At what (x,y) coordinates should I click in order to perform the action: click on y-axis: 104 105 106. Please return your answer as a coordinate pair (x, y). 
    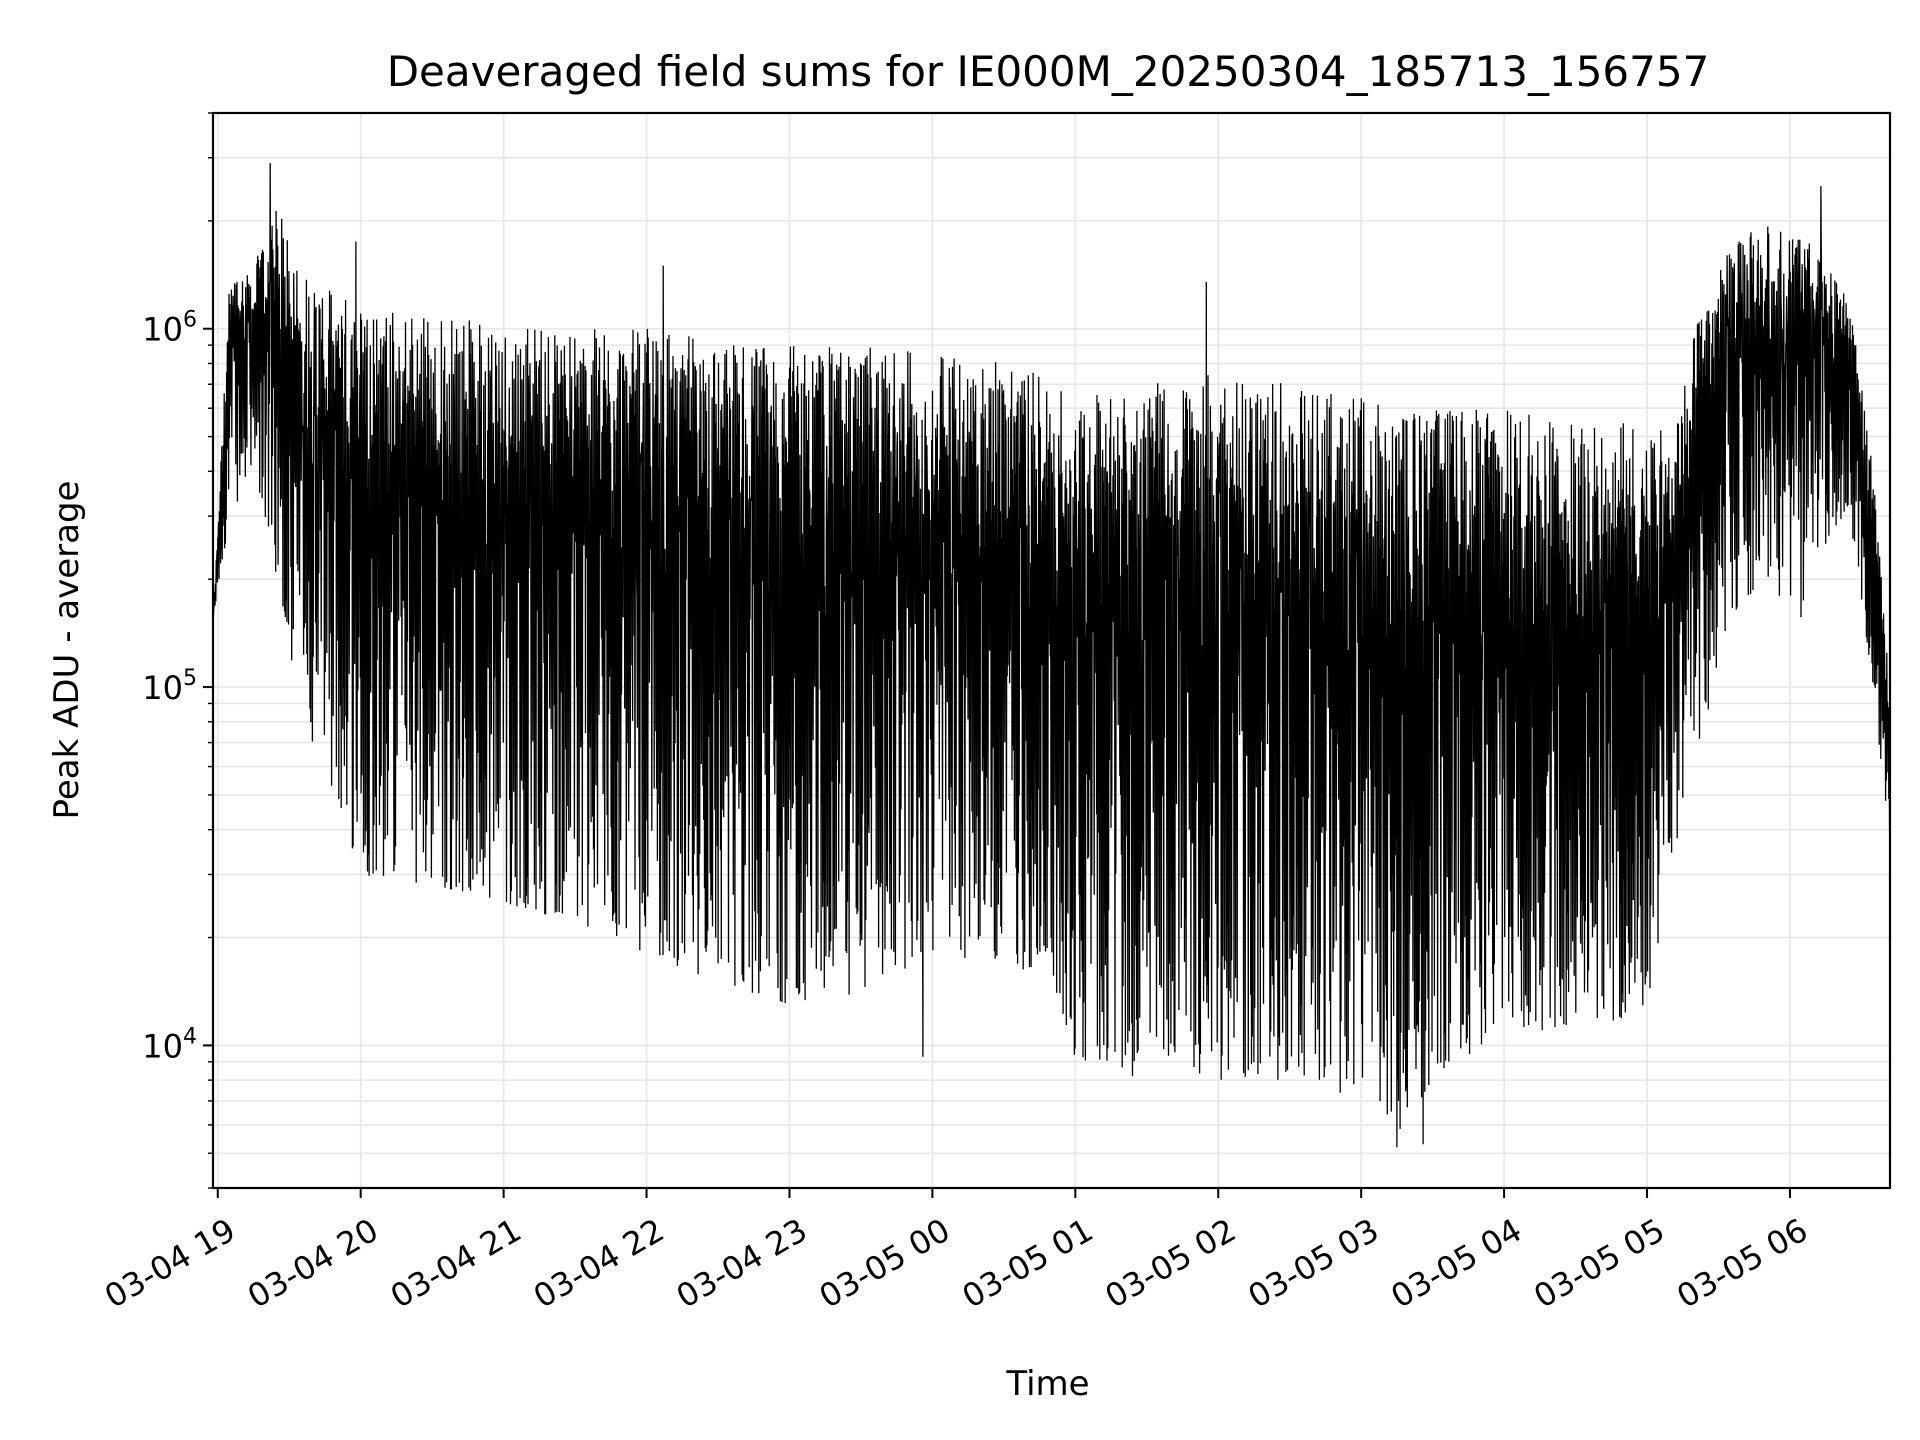
    Looking at the image, I should click on (177, 650).